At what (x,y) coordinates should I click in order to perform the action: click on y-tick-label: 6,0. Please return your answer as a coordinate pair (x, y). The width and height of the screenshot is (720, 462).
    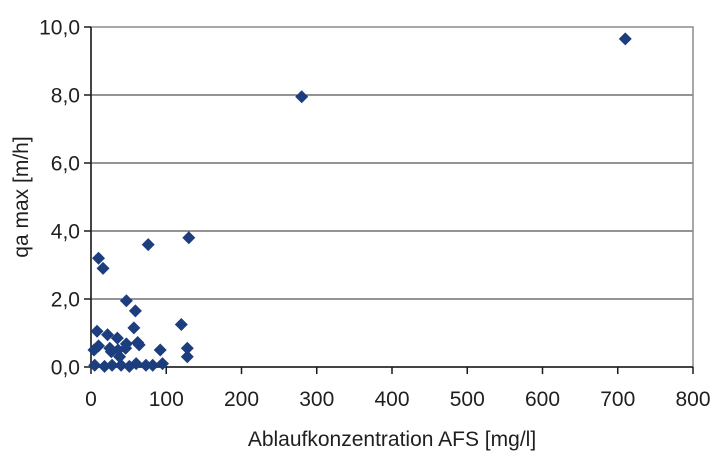
    Looking at the image, I should click on (65, 164).